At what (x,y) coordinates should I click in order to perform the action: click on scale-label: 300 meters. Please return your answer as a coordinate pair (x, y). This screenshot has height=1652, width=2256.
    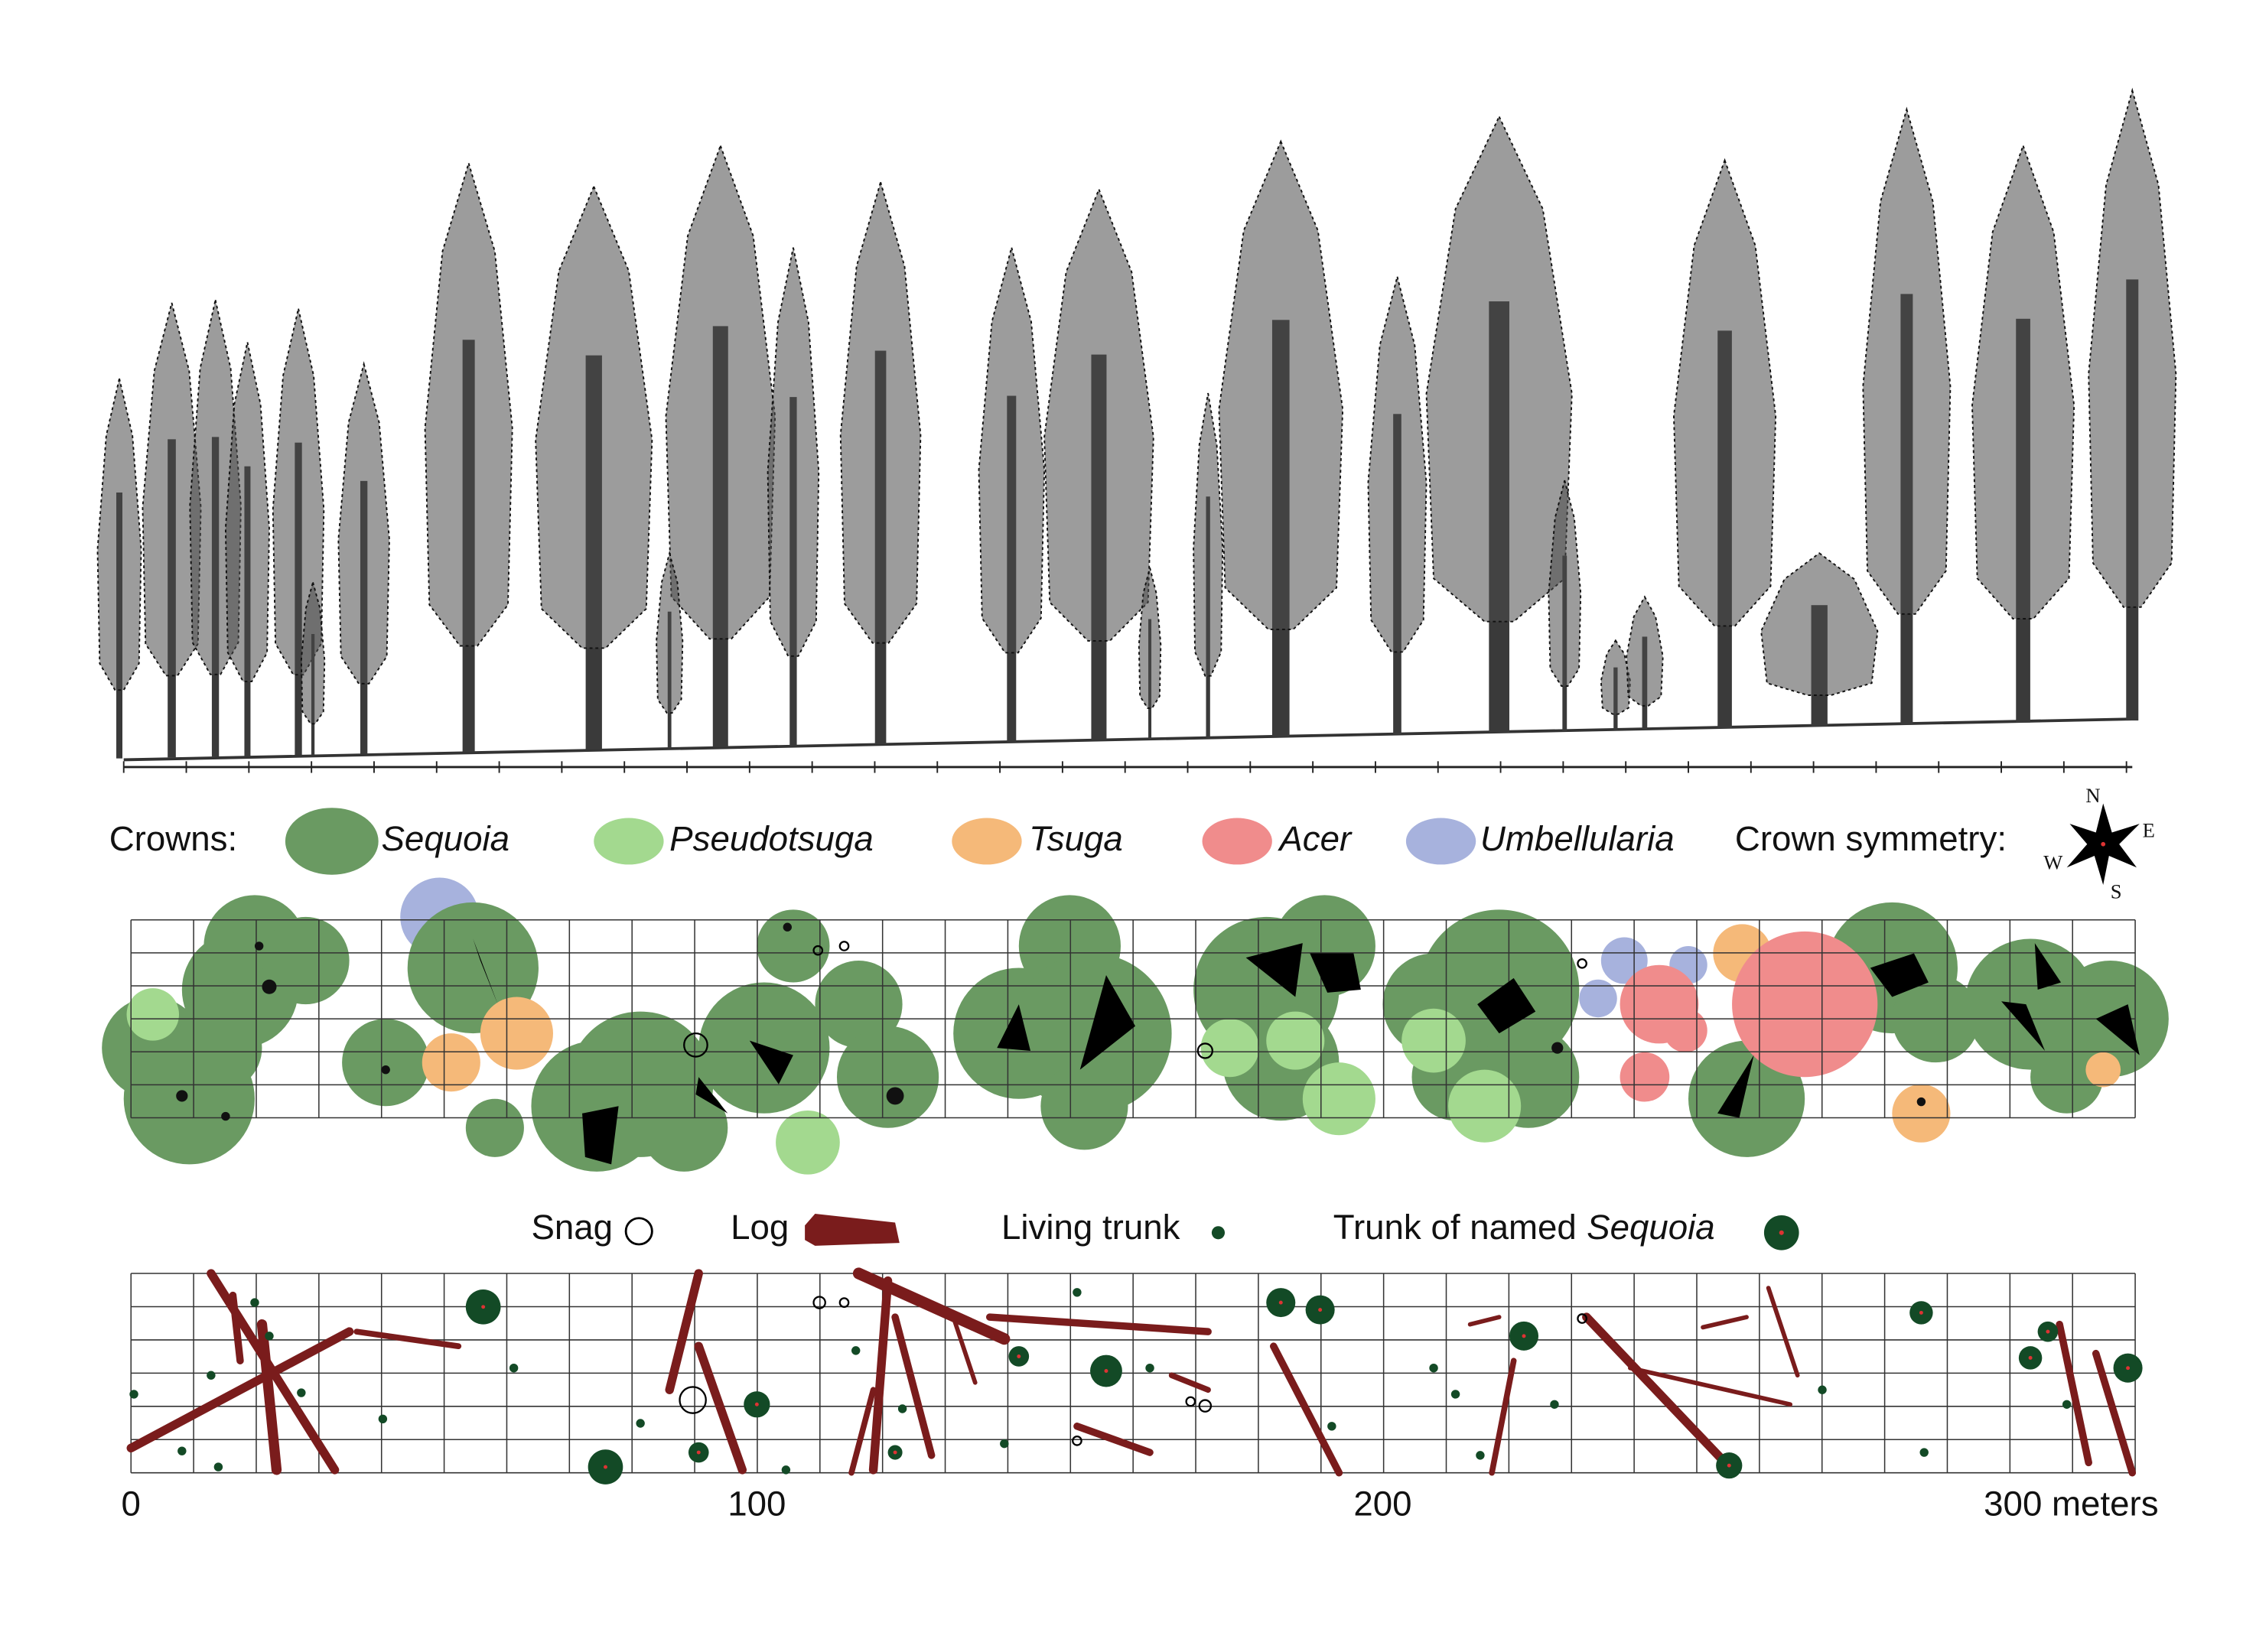
    Looking at the image, I should click on (2071, 1505).